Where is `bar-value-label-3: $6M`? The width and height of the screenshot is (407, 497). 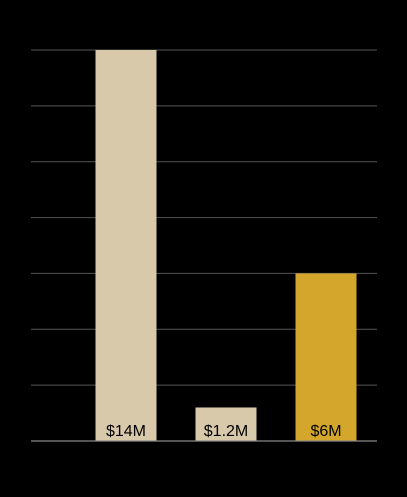 bar-value-label-3: $6M is located at coordinates (325, 431).